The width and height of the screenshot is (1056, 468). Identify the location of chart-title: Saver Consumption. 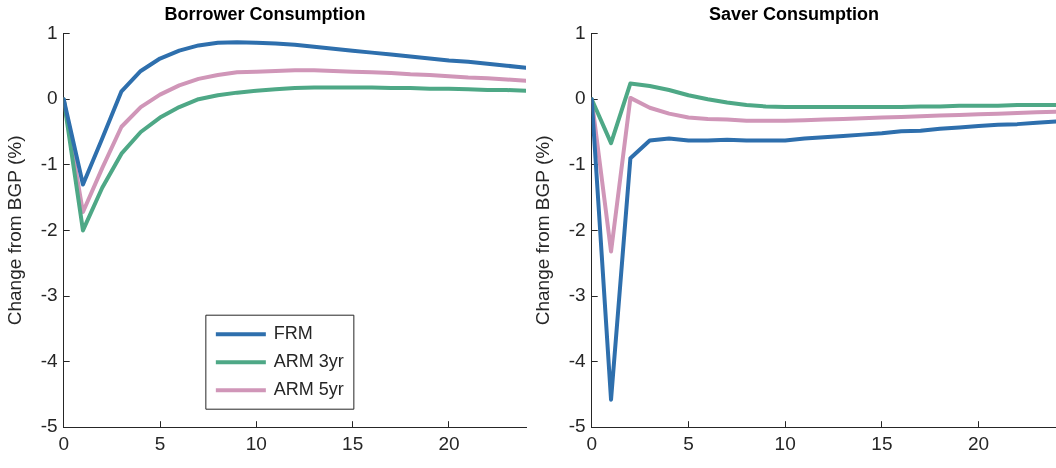
(794, 13).